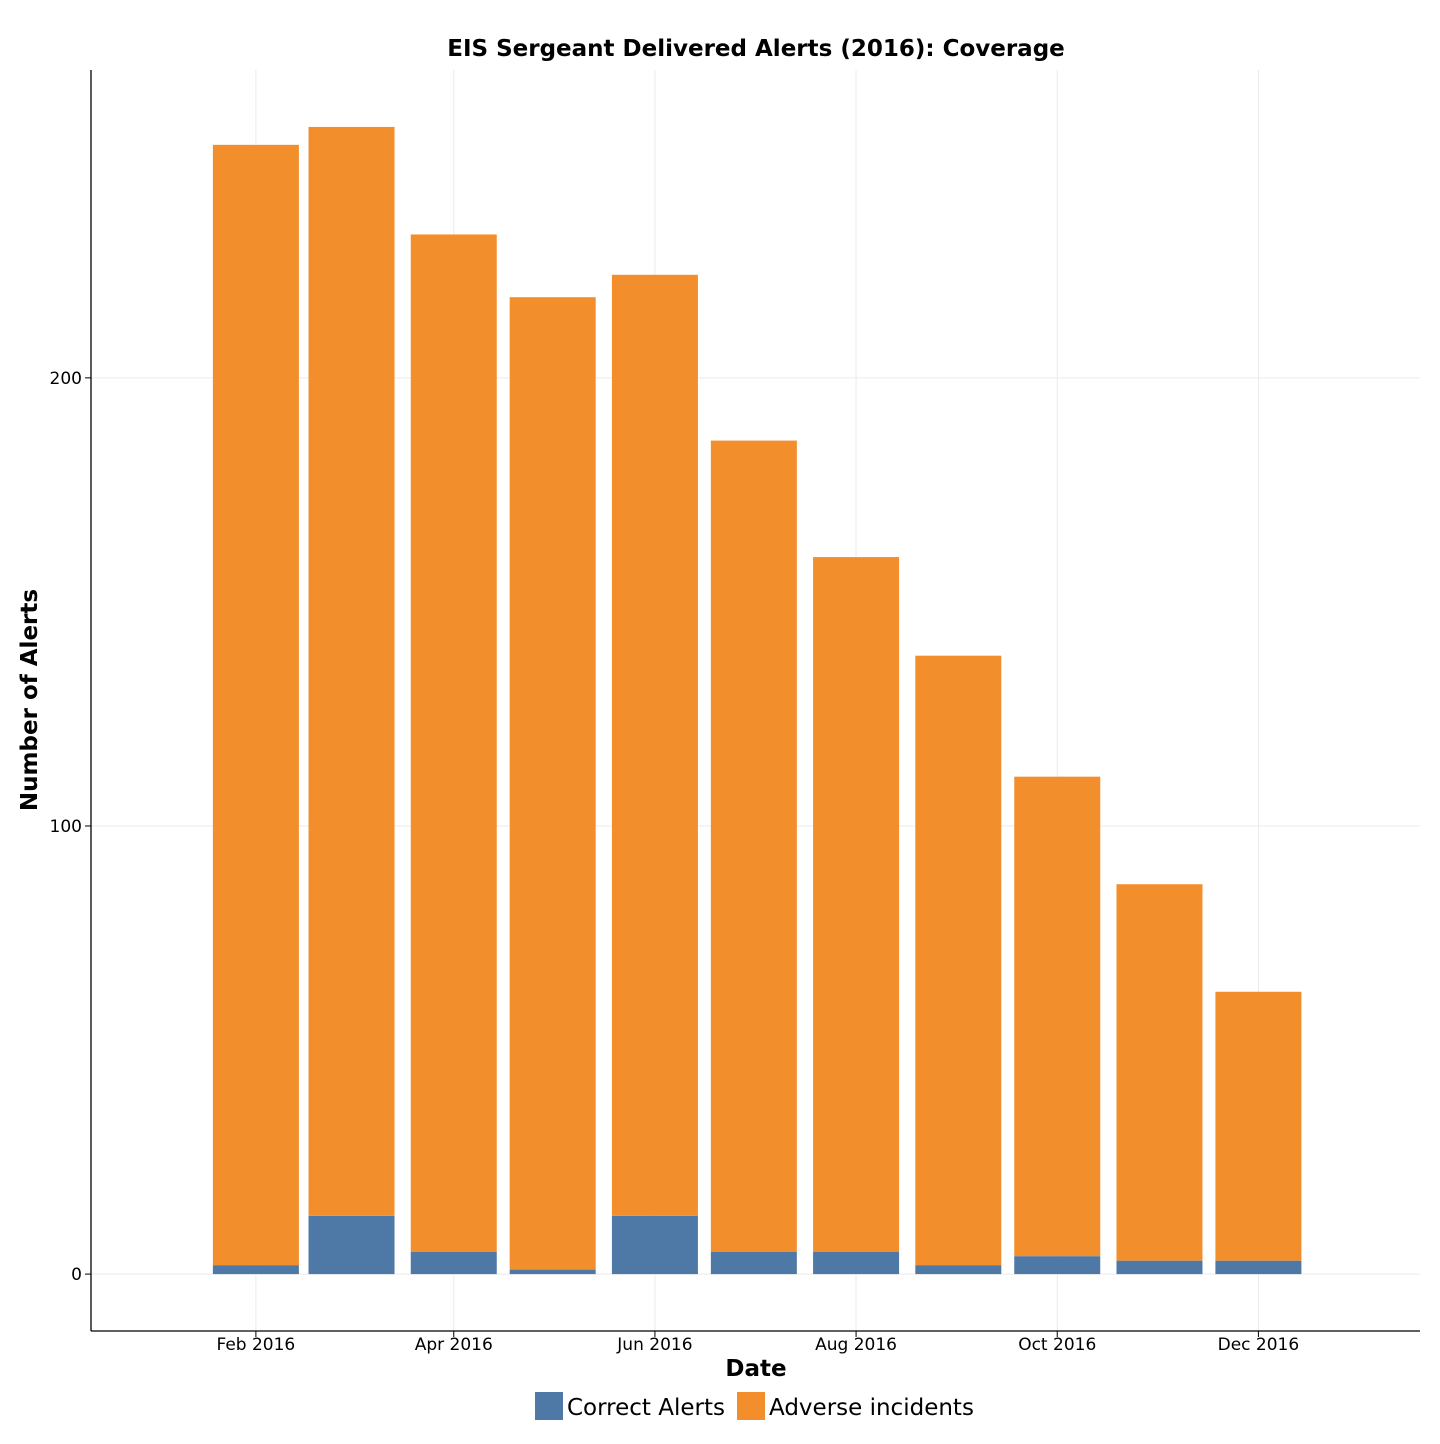  I want to click on y-tick-label: 100, so click(66, 827).